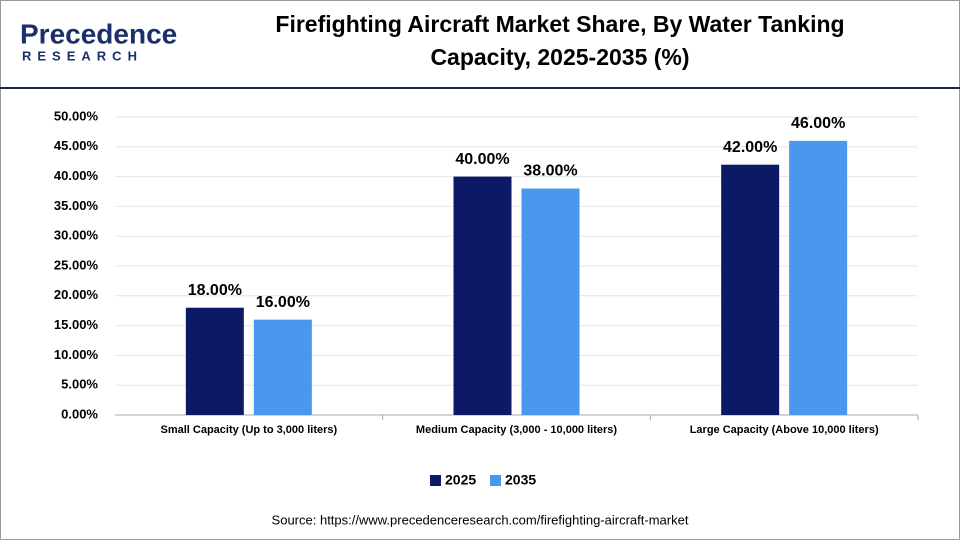 The width and height of the screenshot is (960, 540). I want to click on x-tick-label: Large Capacity (Above 10,000 liters), so click(784, 430).